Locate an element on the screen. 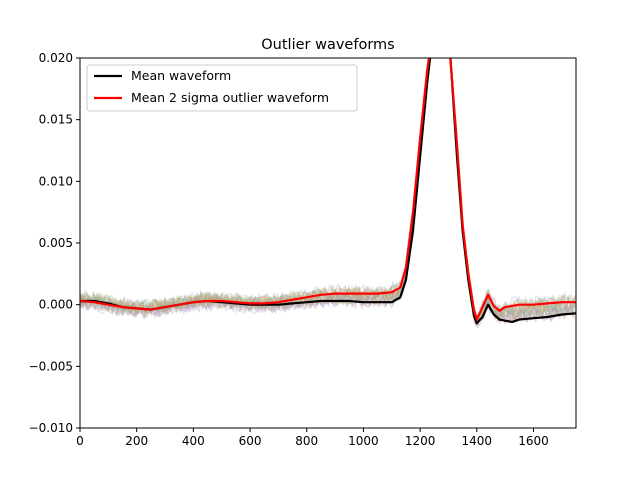 This screenshot has height=480, width=640. y-tick-label: 0.015 is located at coordinates (56, 120).